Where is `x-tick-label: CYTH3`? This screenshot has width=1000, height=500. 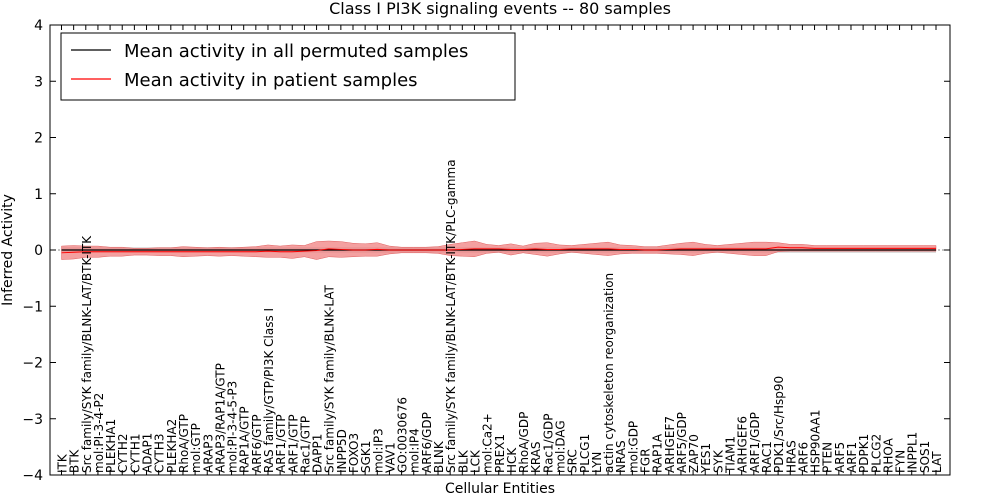
x-tick-label: CYTH3 is located at coordinates (160, 454).